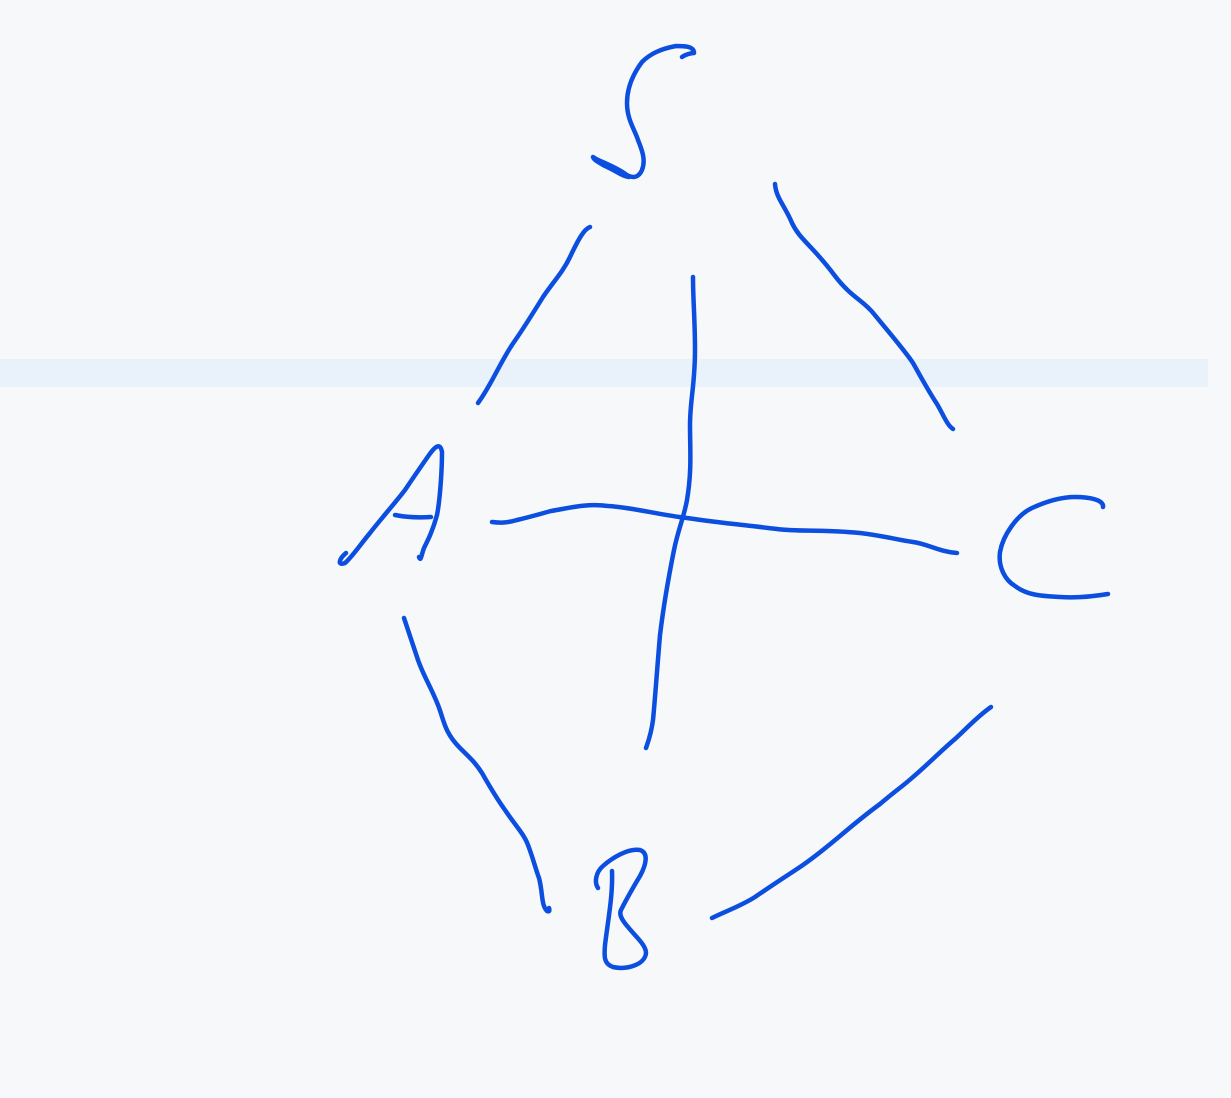  I want to click on node-a-glyph, so click(391, 505).